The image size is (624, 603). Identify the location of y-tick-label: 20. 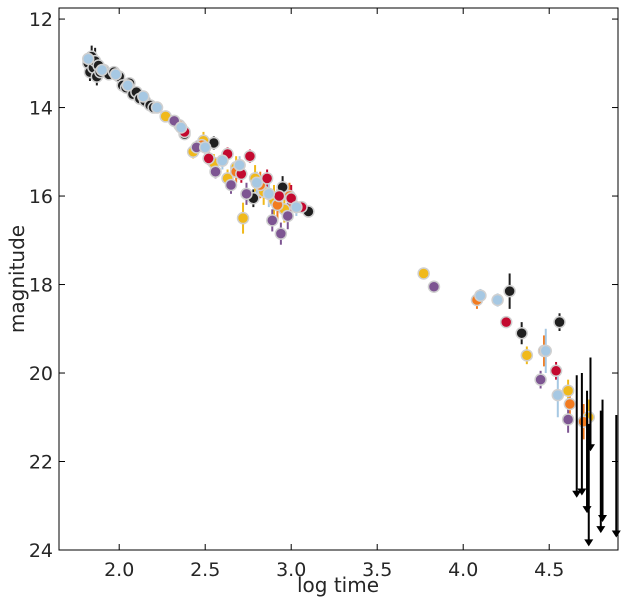
(41, 374).